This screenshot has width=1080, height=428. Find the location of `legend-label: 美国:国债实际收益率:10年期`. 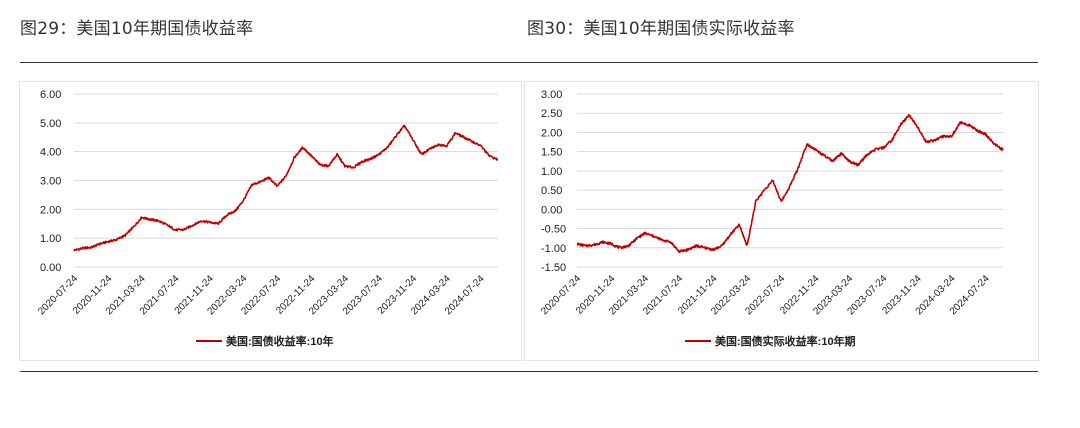

legend-label: 美国:国债实际收益率:10年期 is located at coordinates (785, 341).